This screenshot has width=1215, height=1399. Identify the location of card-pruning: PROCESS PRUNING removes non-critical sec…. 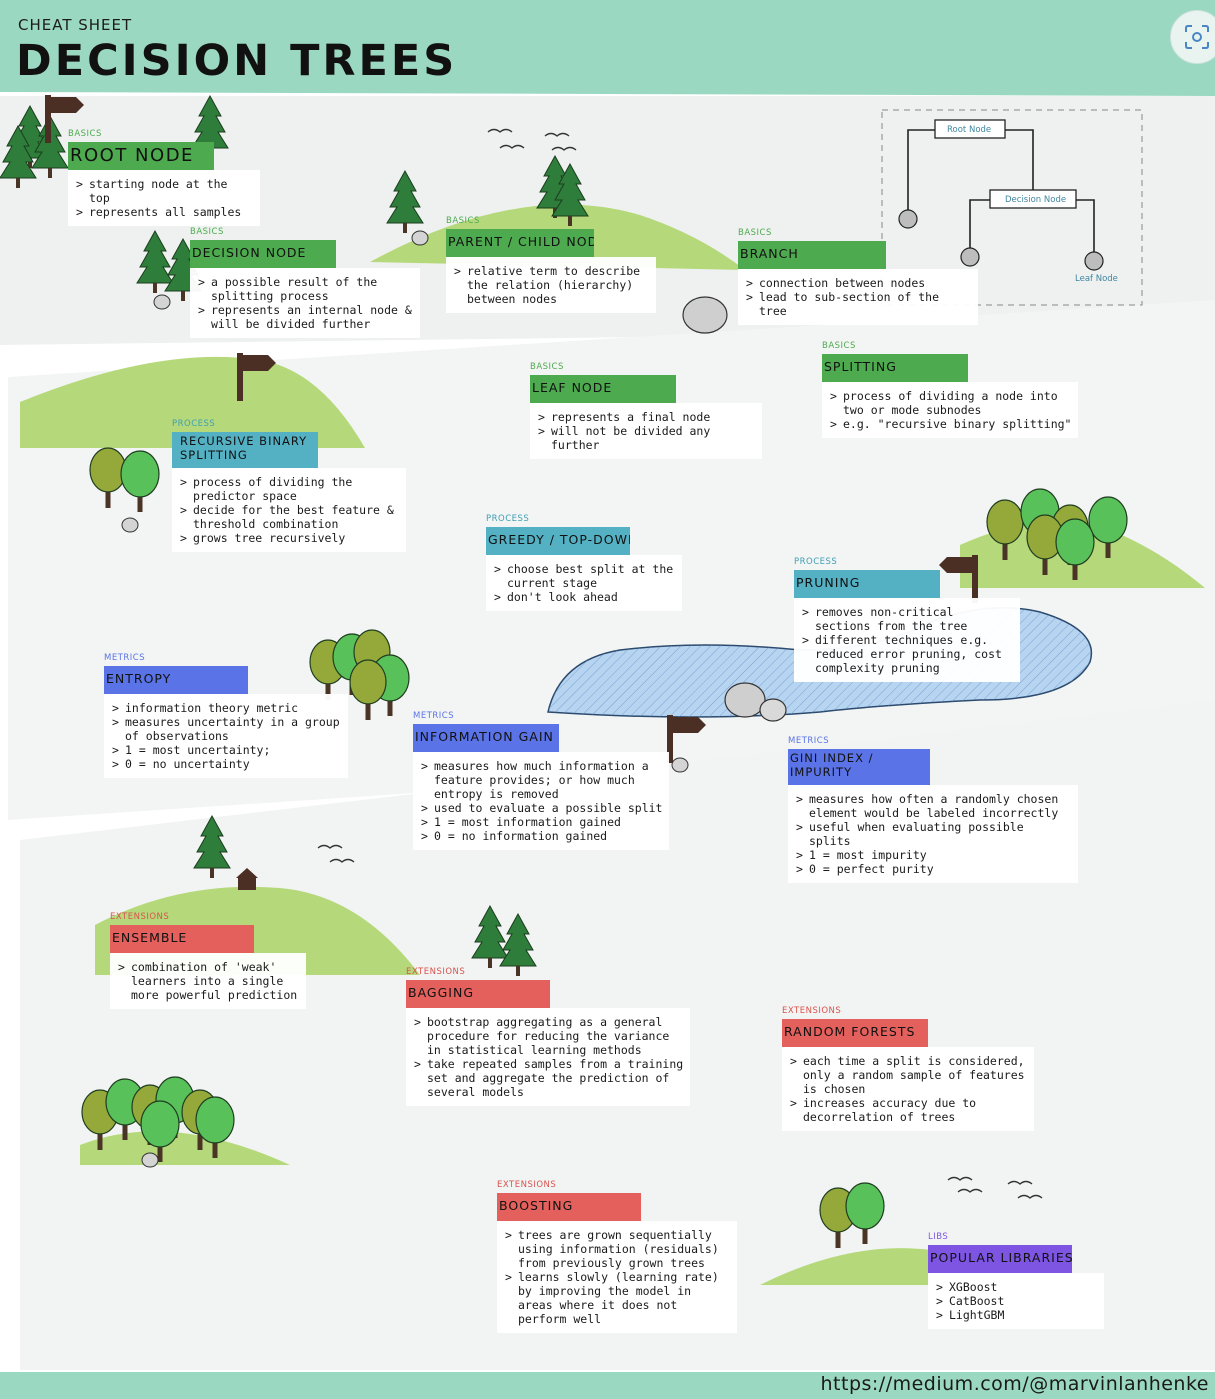
(907, 619).